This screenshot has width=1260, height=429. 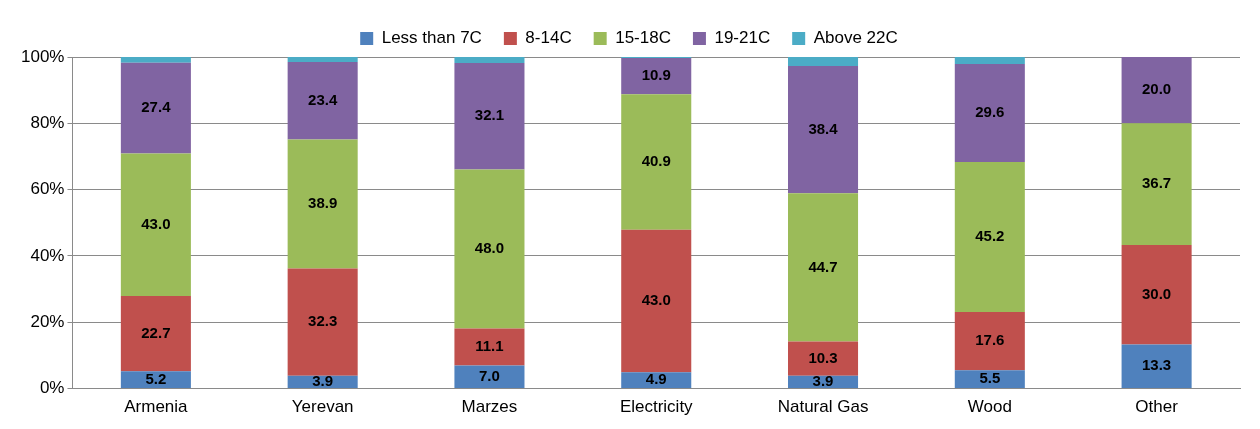 I want to click on y-tick-label: 80%, so click(x=47, y=123).